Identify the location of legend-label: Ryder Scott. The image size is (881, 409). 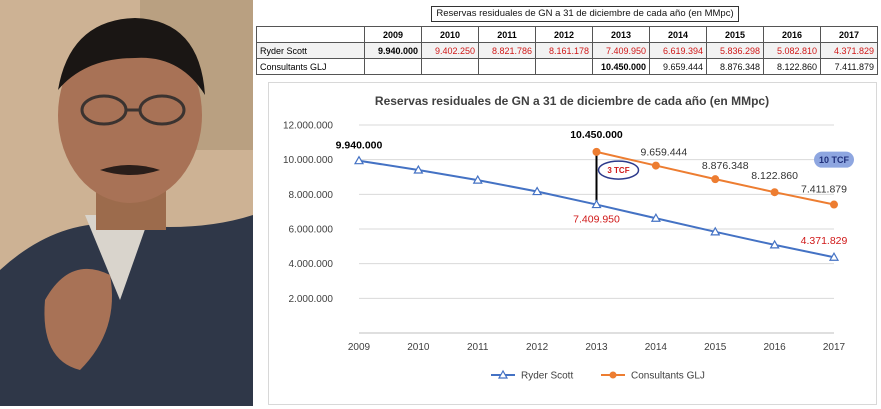
(547, 376).